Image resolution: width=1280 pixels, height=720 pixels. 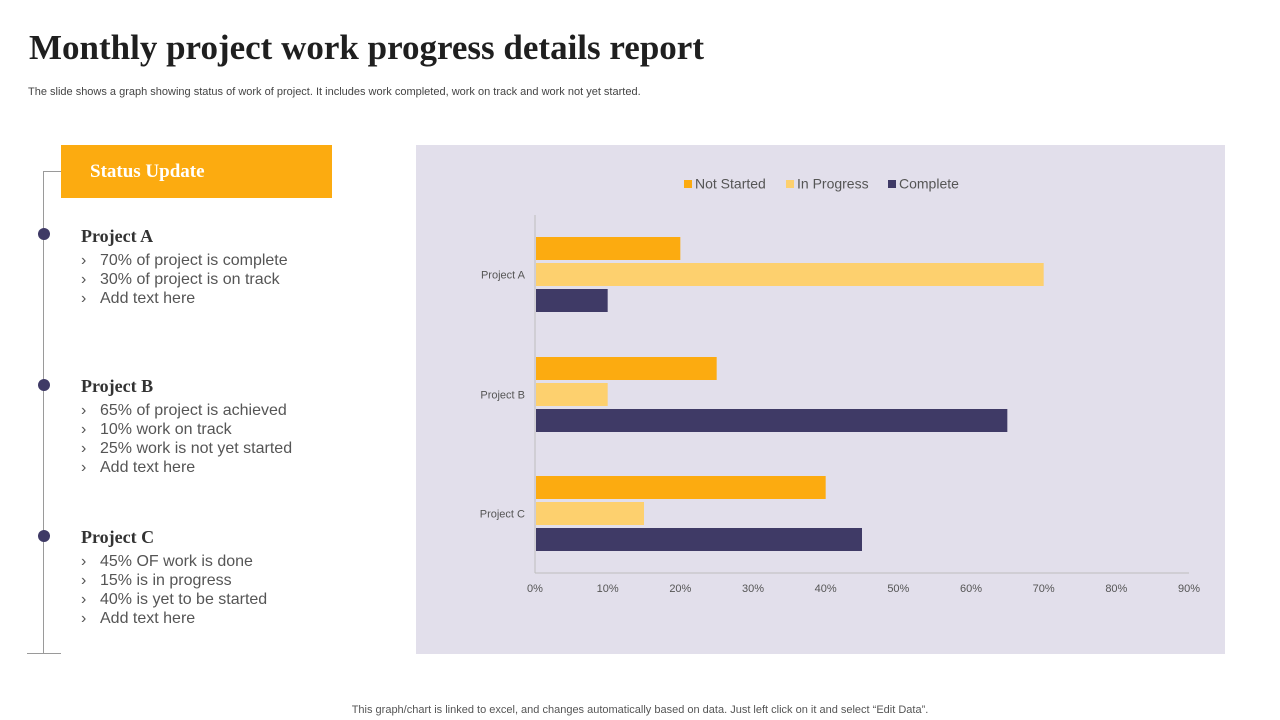 What do you see at coordinates (43, 412) in the screenshot?
I see `timeline-line` at bounding box center [43, 412].